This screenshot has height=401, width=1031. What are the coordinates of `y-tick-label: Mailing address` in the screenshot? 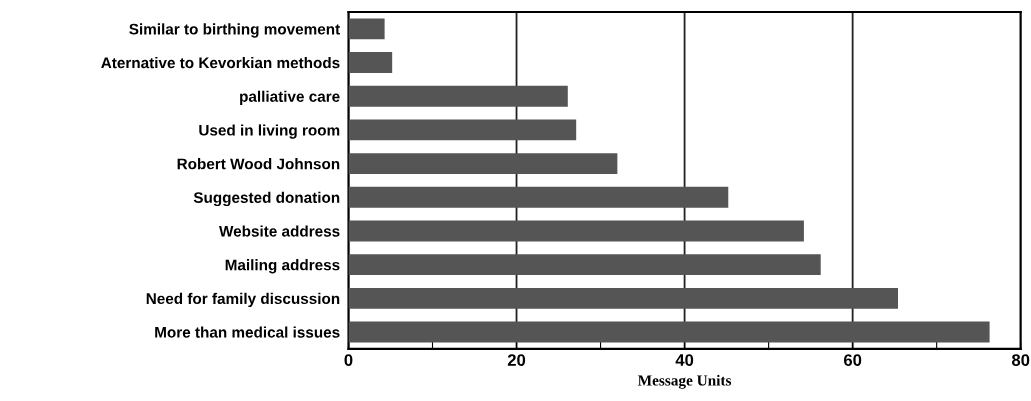 It's located at (282, 266).